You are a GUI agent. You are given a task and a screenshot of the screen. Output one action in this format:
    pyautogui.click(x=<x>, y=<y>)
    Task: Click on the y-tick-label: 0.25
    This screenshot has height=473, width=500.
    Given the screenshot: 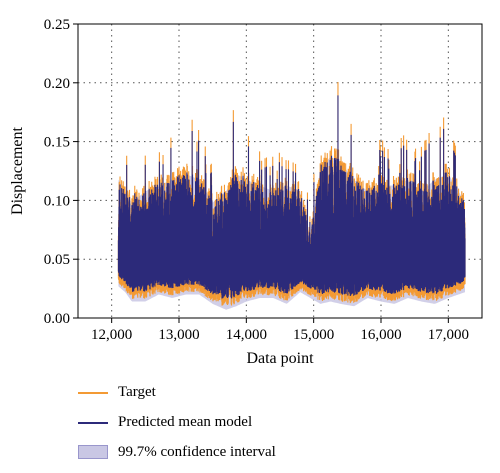 What is the action you would take?
    pyautogui.click(x=57, y=25)
    